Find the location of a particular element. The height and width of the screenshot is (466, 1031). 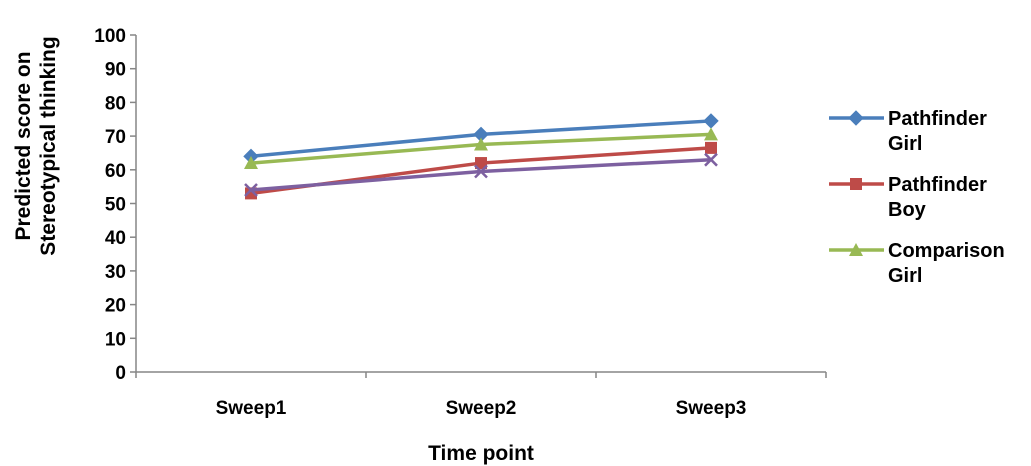

y-tick-label: 50 is located at coordinates (115, 205).